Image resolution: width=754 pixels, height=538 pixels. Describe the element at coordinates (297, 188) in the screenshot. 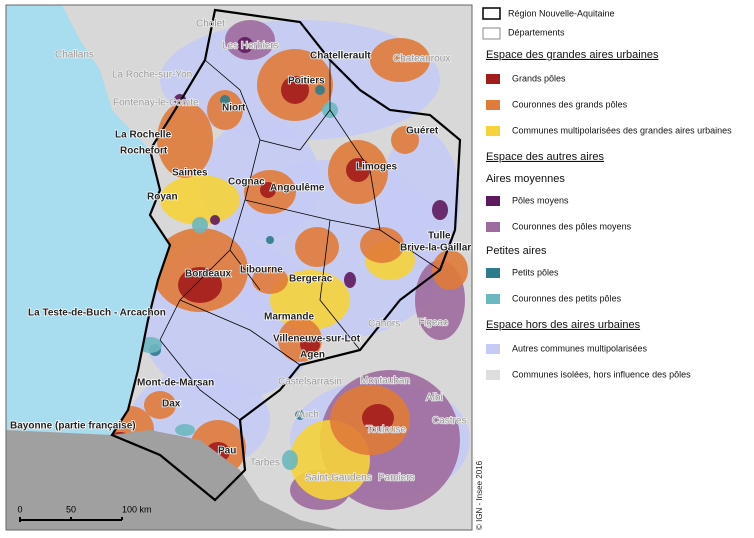

I see `city-label: Angoulême` at that location.